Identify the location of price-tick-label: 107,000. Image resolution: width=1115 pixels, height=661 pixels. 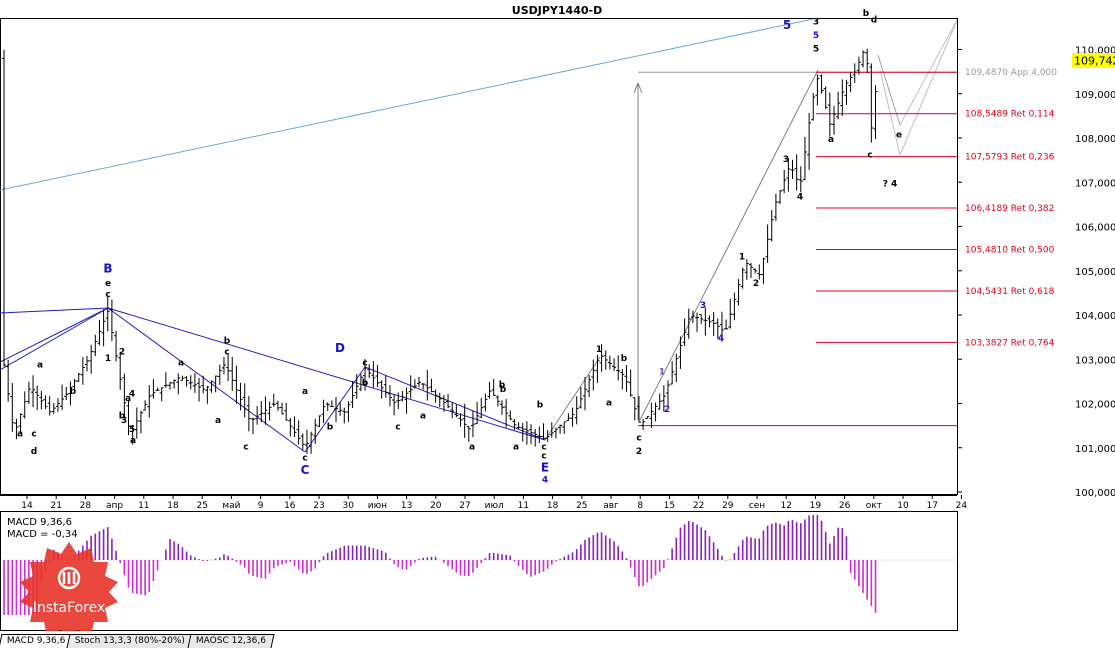
(1095, 183).